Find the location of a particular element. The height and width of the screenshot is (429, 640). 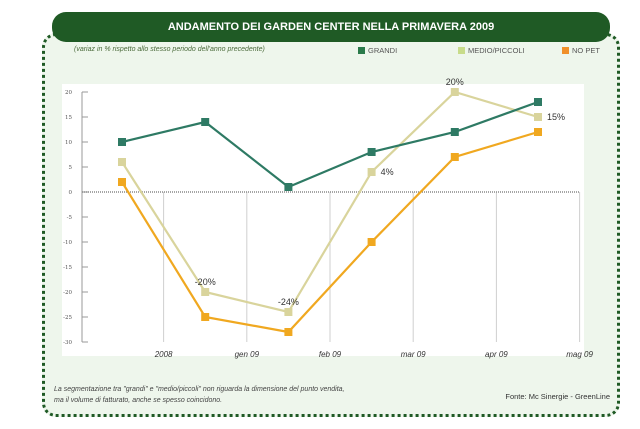

y-tick-label: -15 is located at coordinates (67, 268).